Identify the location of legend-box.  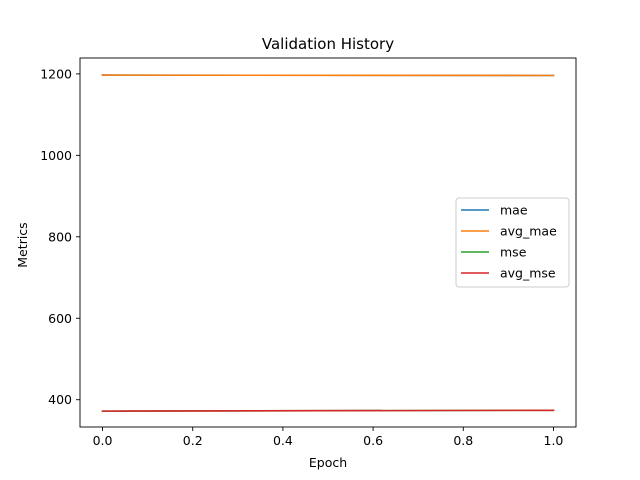
(512, 242).